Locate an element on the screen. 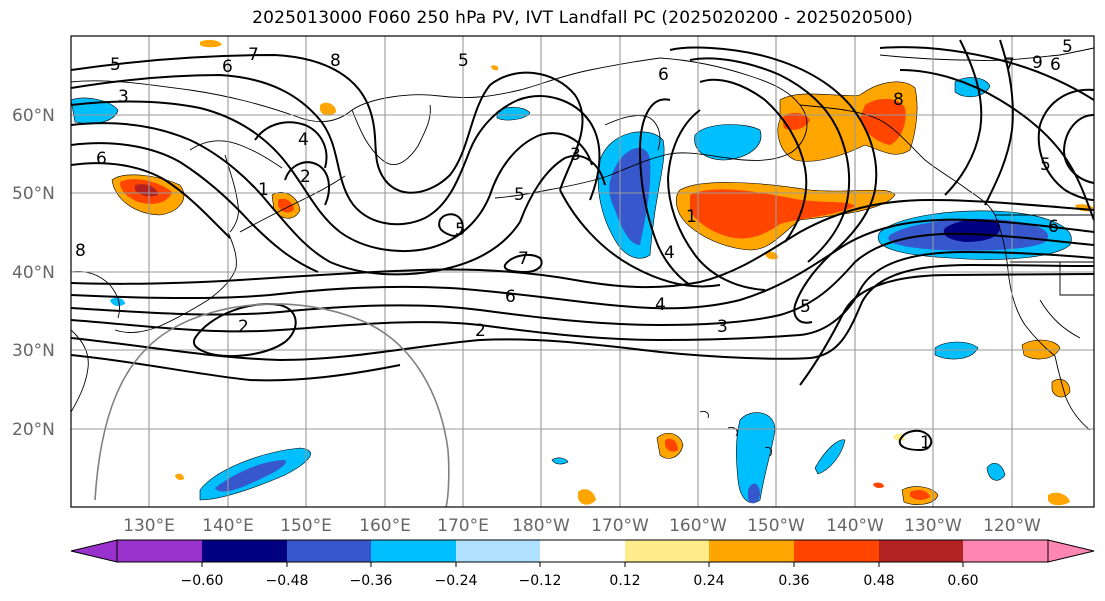 This screenshot has width=1105, height=601. colorbar-tick-label: −0.48 is located at coordinates (287, 581).